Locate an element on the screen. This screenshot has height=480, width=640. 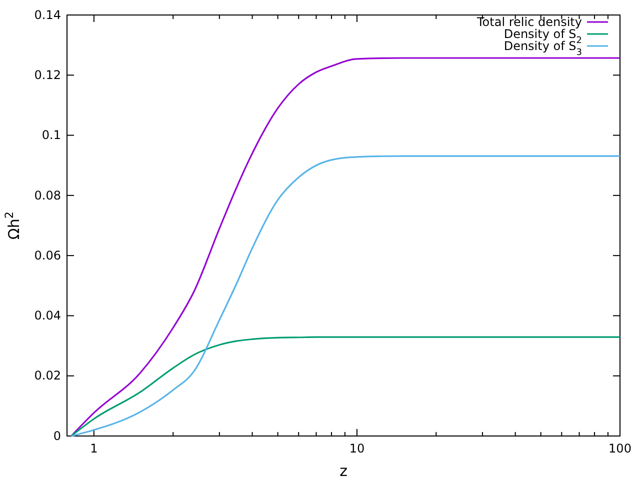
y-tick-label: 0.12 is located at coordinates (47, 75).